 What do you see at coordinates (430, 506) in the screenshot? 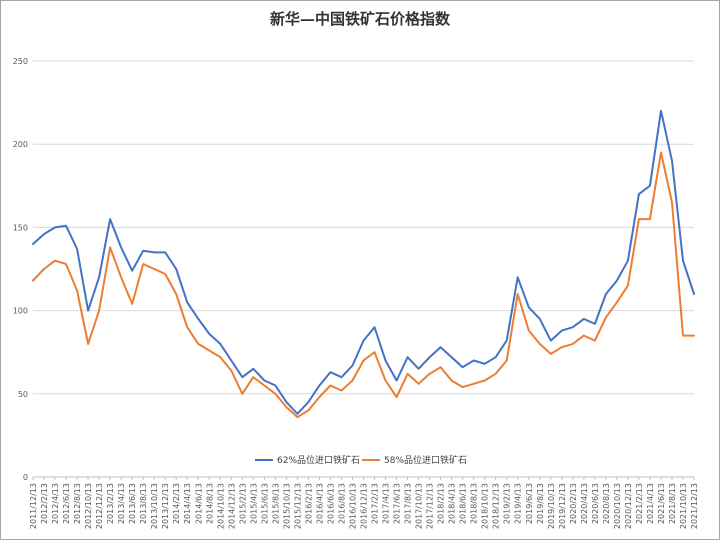
I see `x-tick-label: 2017/12/13` at bounding box center [430, 506].